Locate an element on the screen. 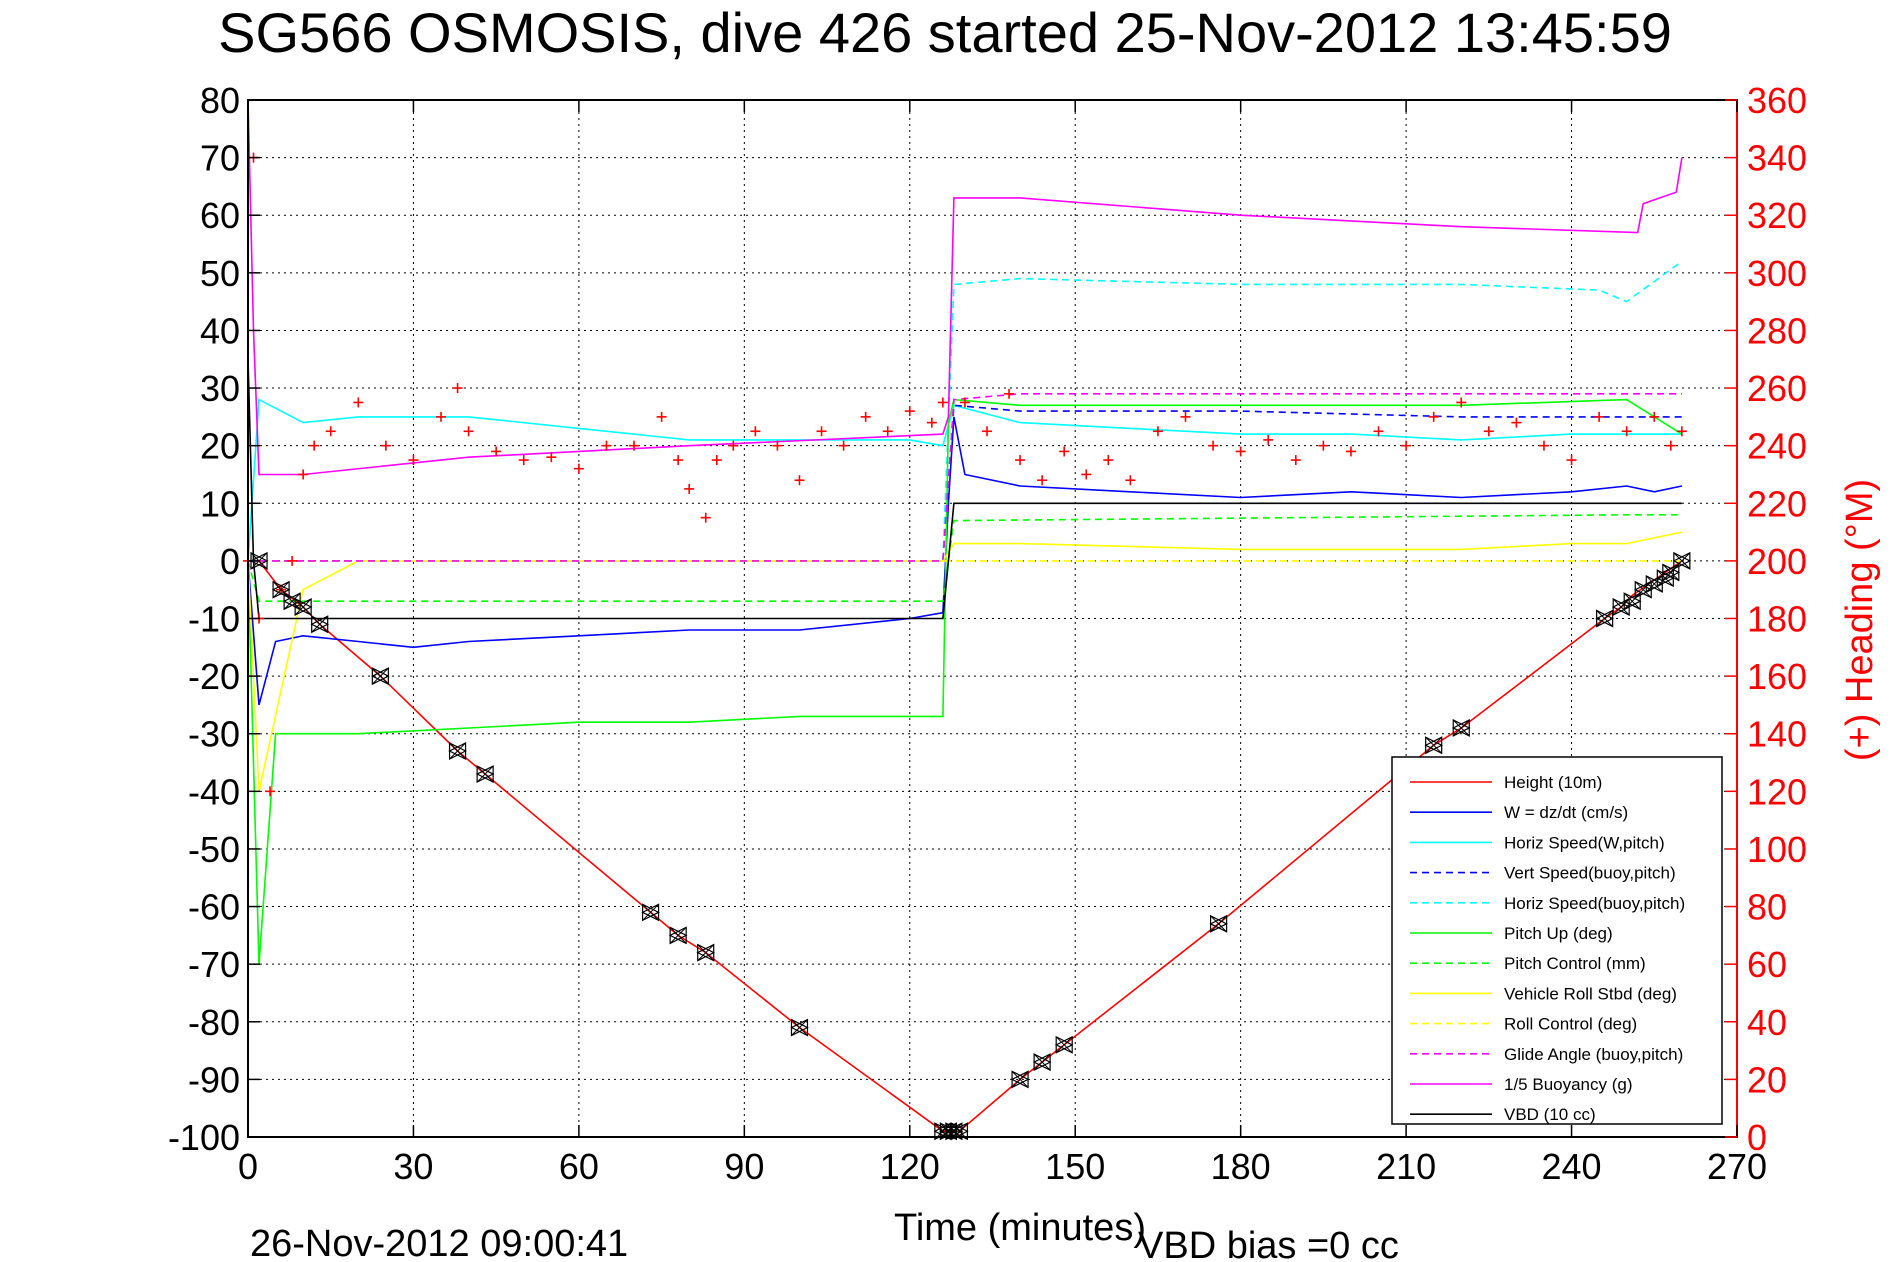 This screenshot has height=1262, width=1891. legend-label: Vert Speed(buoy,pitch) is located at coordinates (1590, 873).